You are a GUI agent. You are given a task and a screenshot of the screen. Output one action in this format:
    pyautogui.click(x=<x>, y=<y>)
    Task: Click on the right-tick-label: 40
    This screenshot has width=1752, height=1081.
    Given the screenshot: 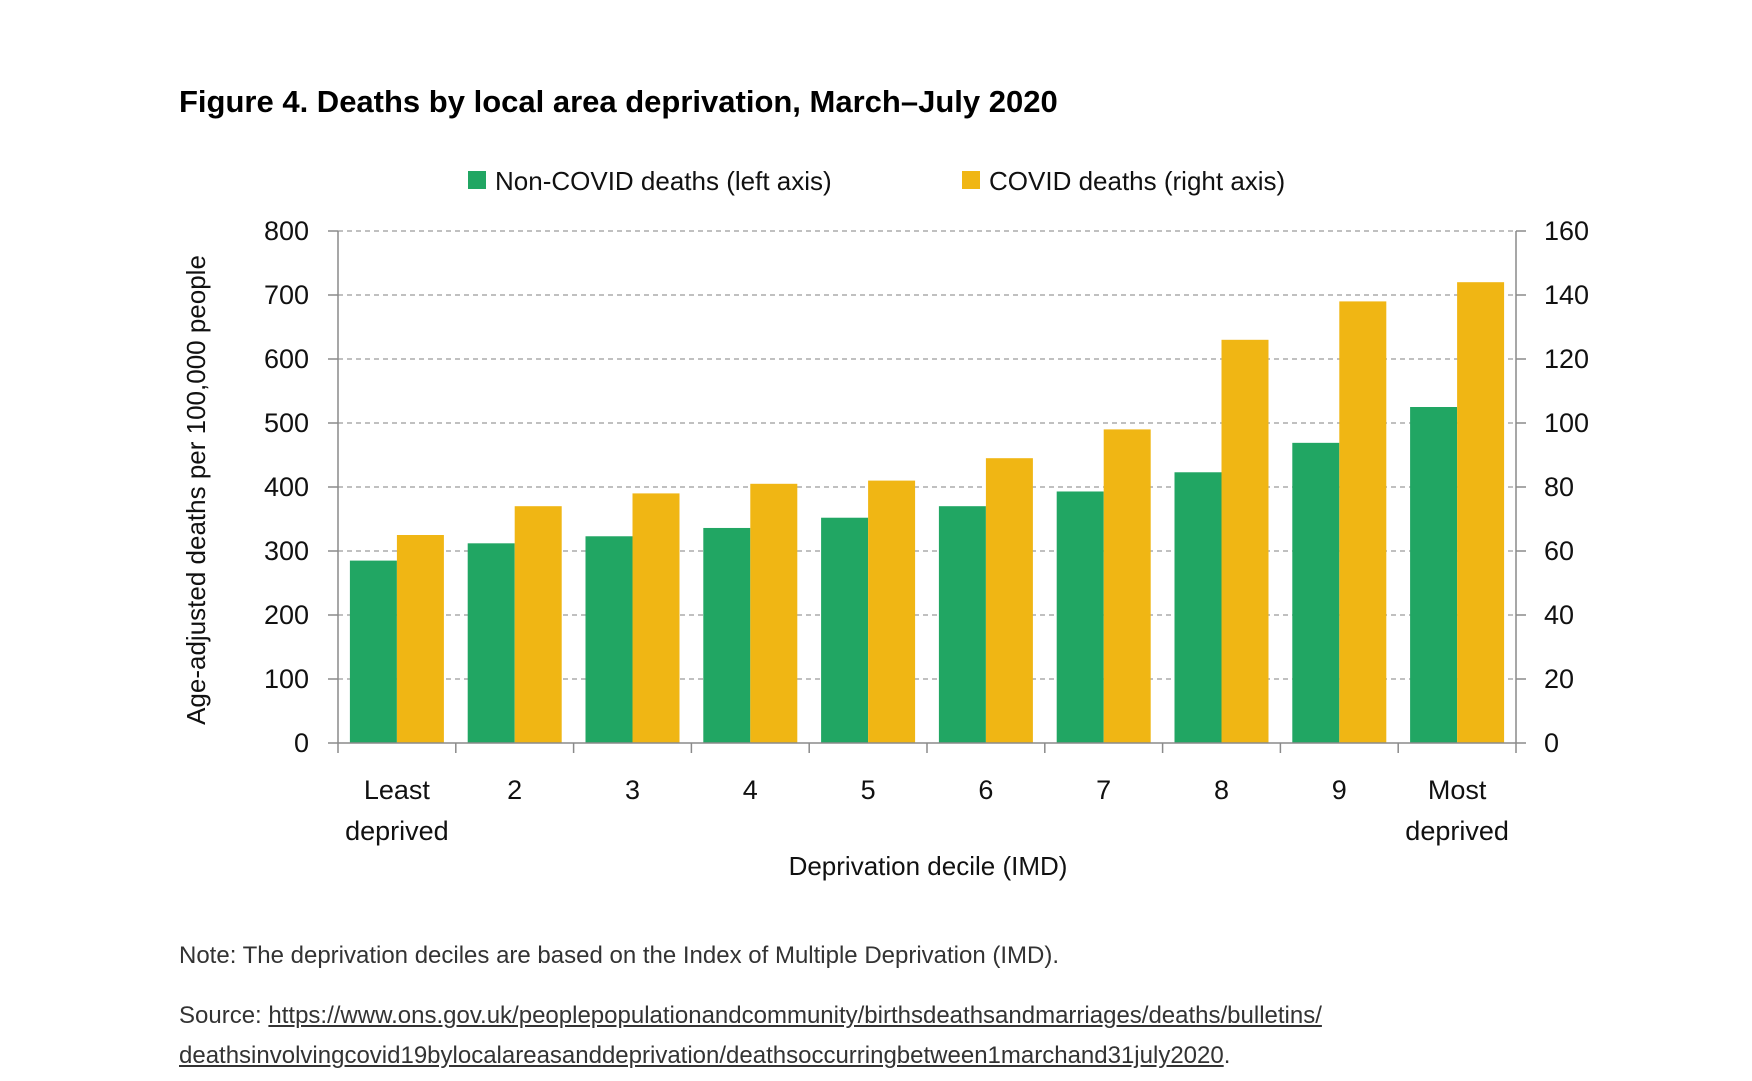 What is the action you would take?
    pyautogui.click(x=1559, y=615)
    